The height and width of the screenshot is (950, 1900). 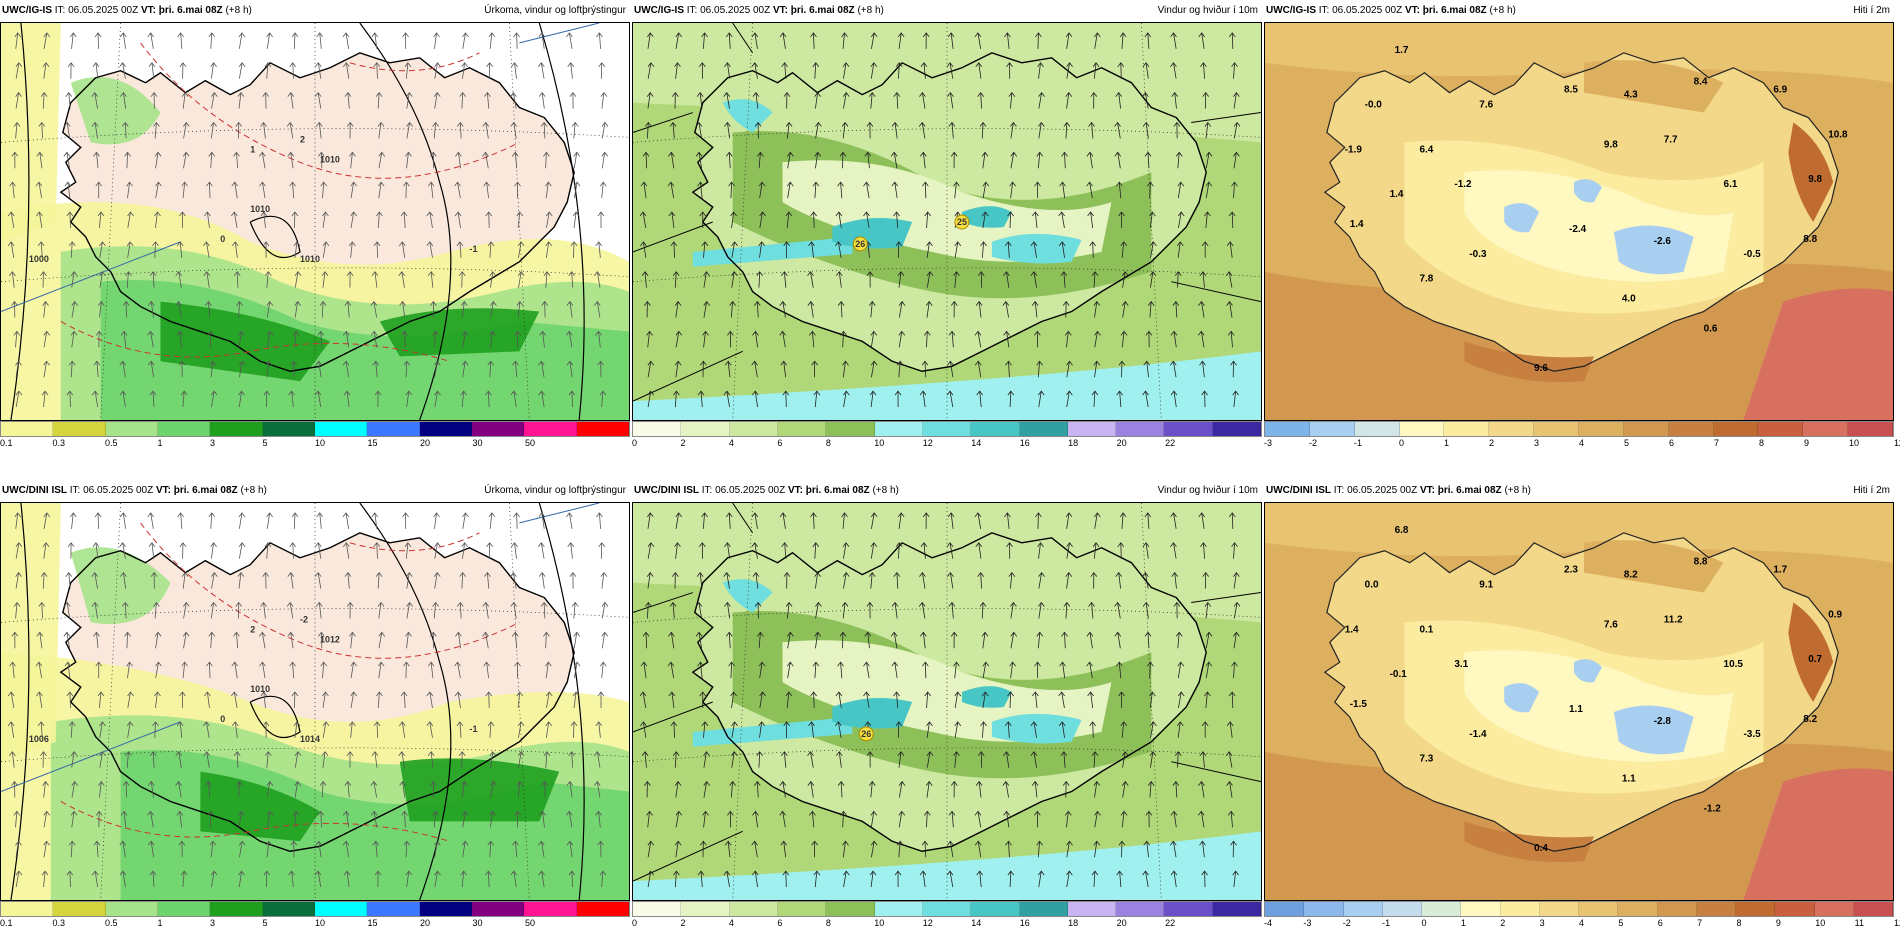 I want to click on colorbar-tick-label: -4, so click(x=1268, y=923).